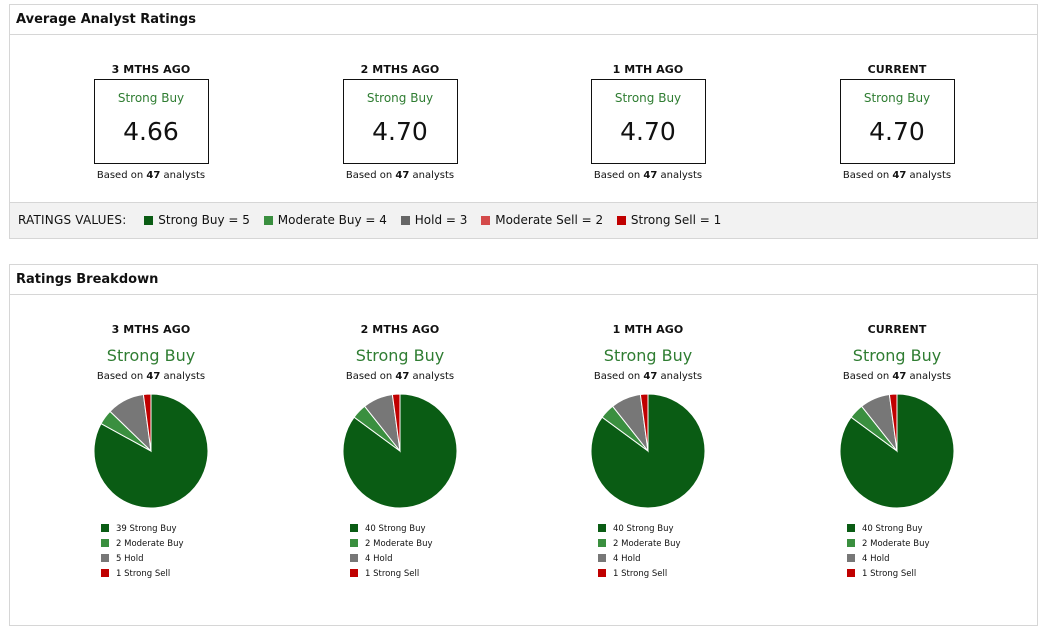  Describe the element at coordinates (151, 529) in the screenshot. I see `pie-legend-item: 39 Strong Buy` at that location.